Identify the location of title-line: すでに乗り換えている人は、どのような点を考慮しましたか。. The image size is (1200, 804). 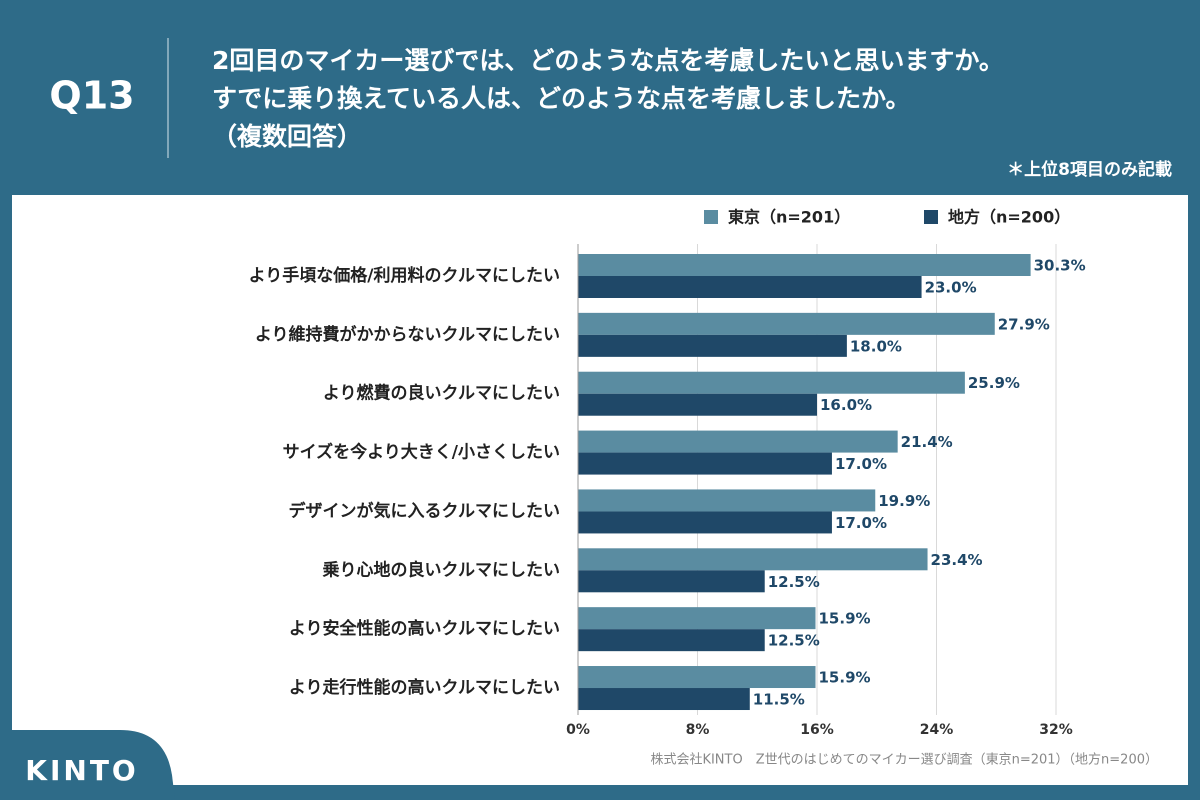
(561, 98).